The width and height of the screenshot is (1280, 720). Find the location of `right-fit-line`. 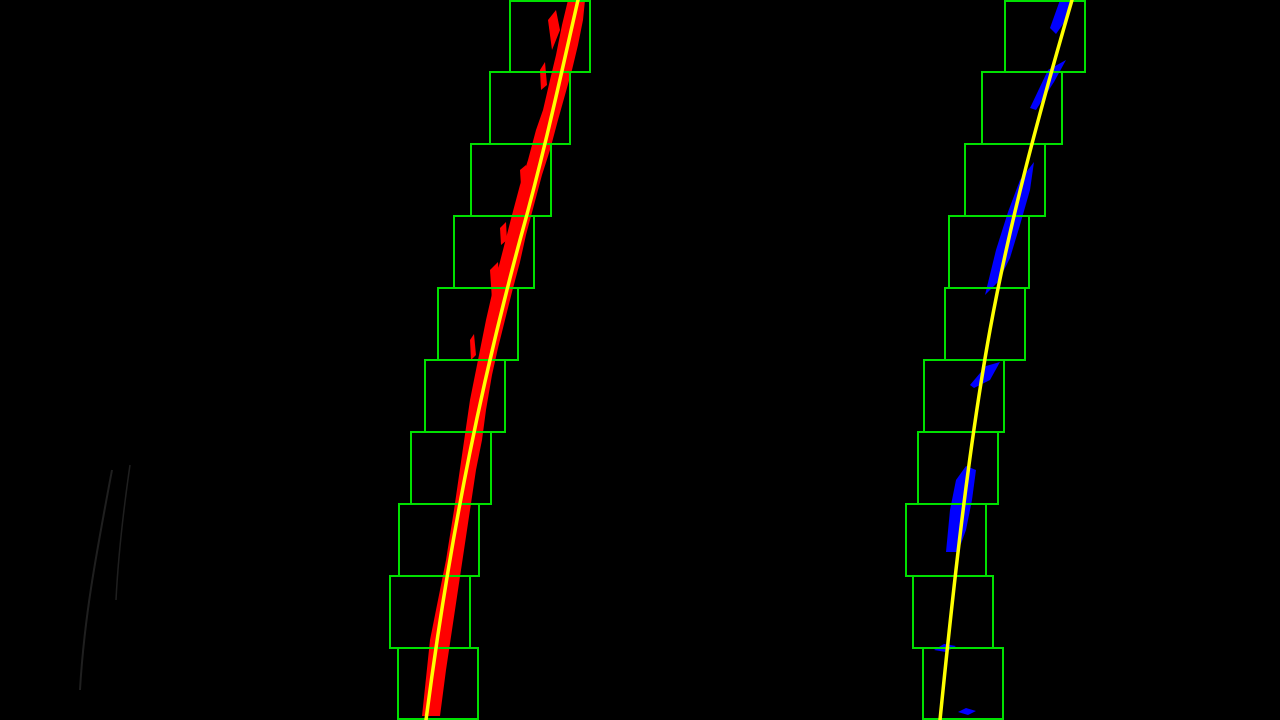

right-fit-line is located at coordinates (1006, 360).